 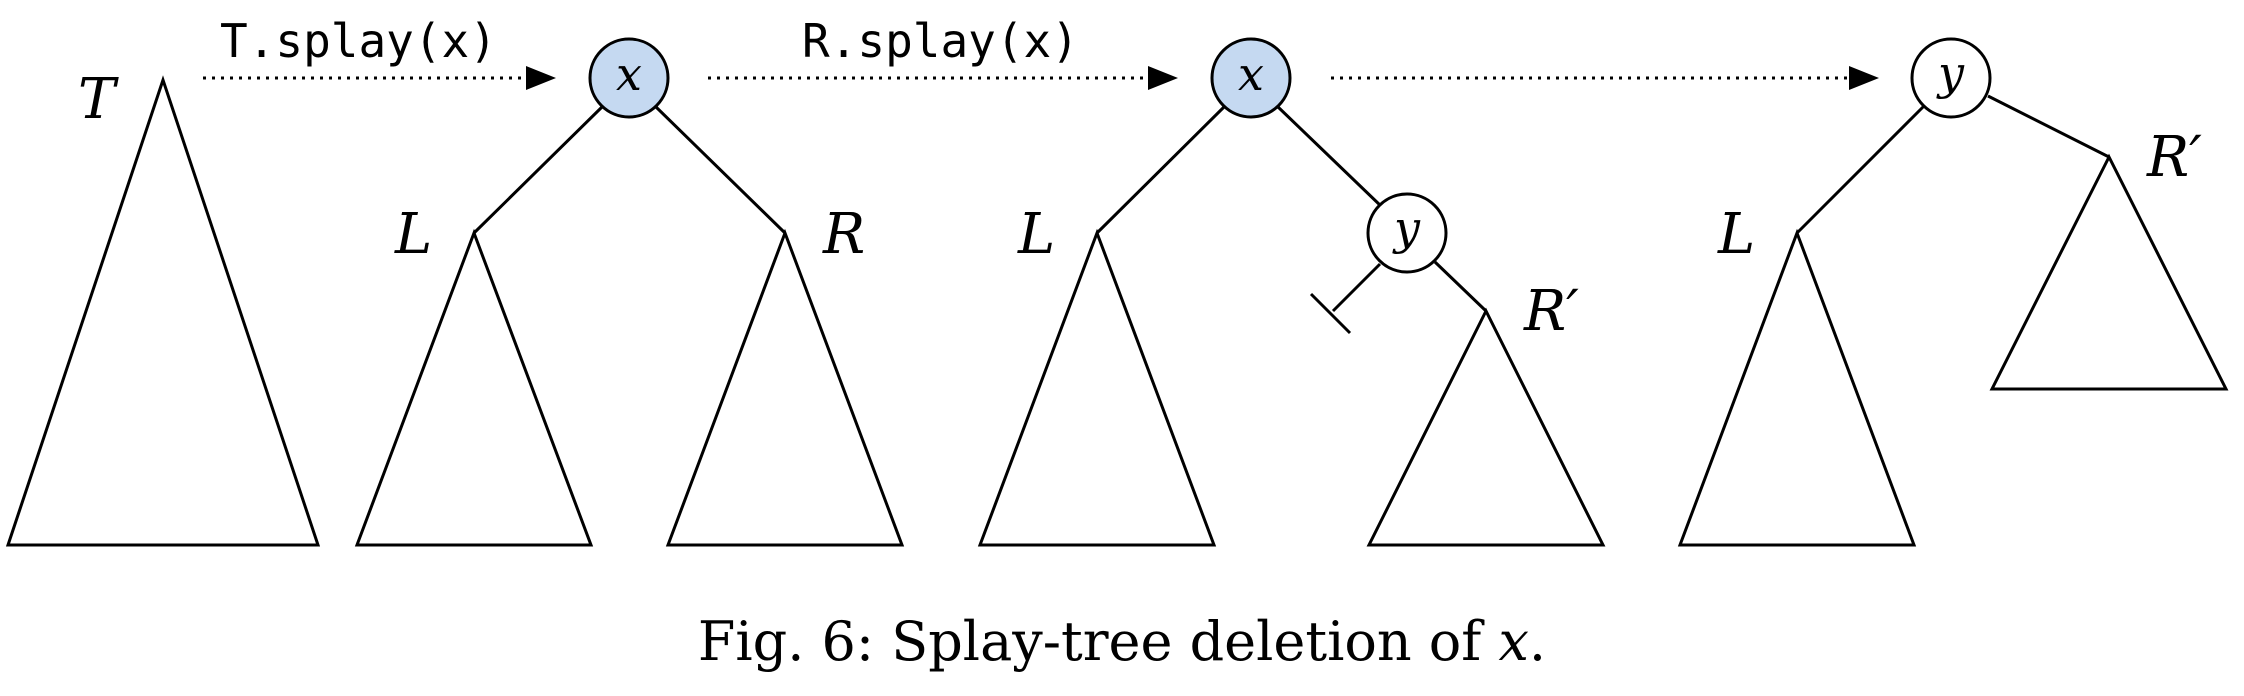 I want to click on null-child-marker, so click(x=1330, y=313).